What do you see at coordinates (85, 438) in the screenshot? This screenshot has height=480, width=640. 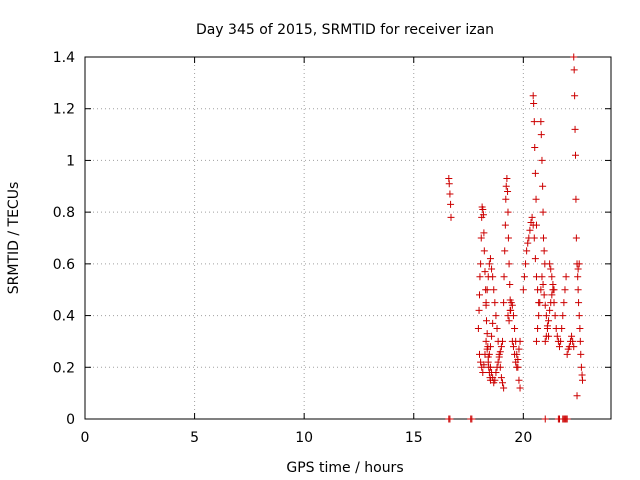 I see `x-tick-label: 0` at bounding box center [85, 438].